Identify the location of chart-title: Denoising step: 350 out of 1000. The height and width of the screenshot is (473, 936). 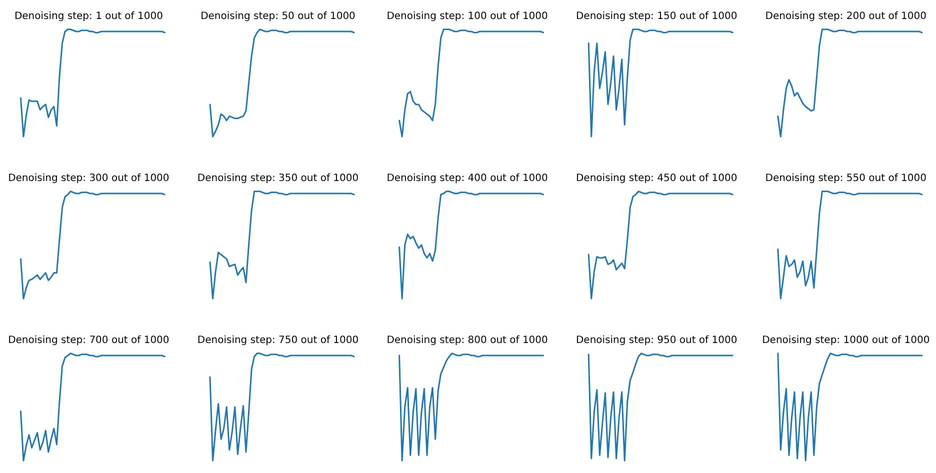
(278, 178).